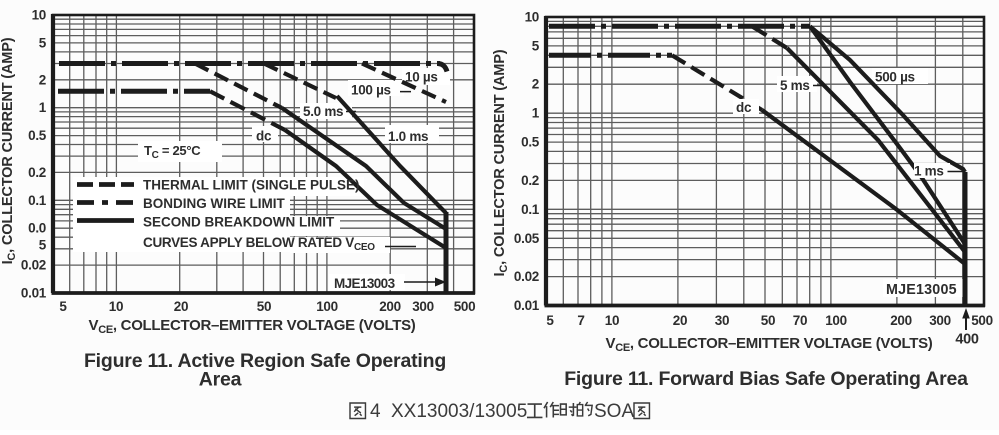  I want to click on svg-text: 7, so click(580, 320).